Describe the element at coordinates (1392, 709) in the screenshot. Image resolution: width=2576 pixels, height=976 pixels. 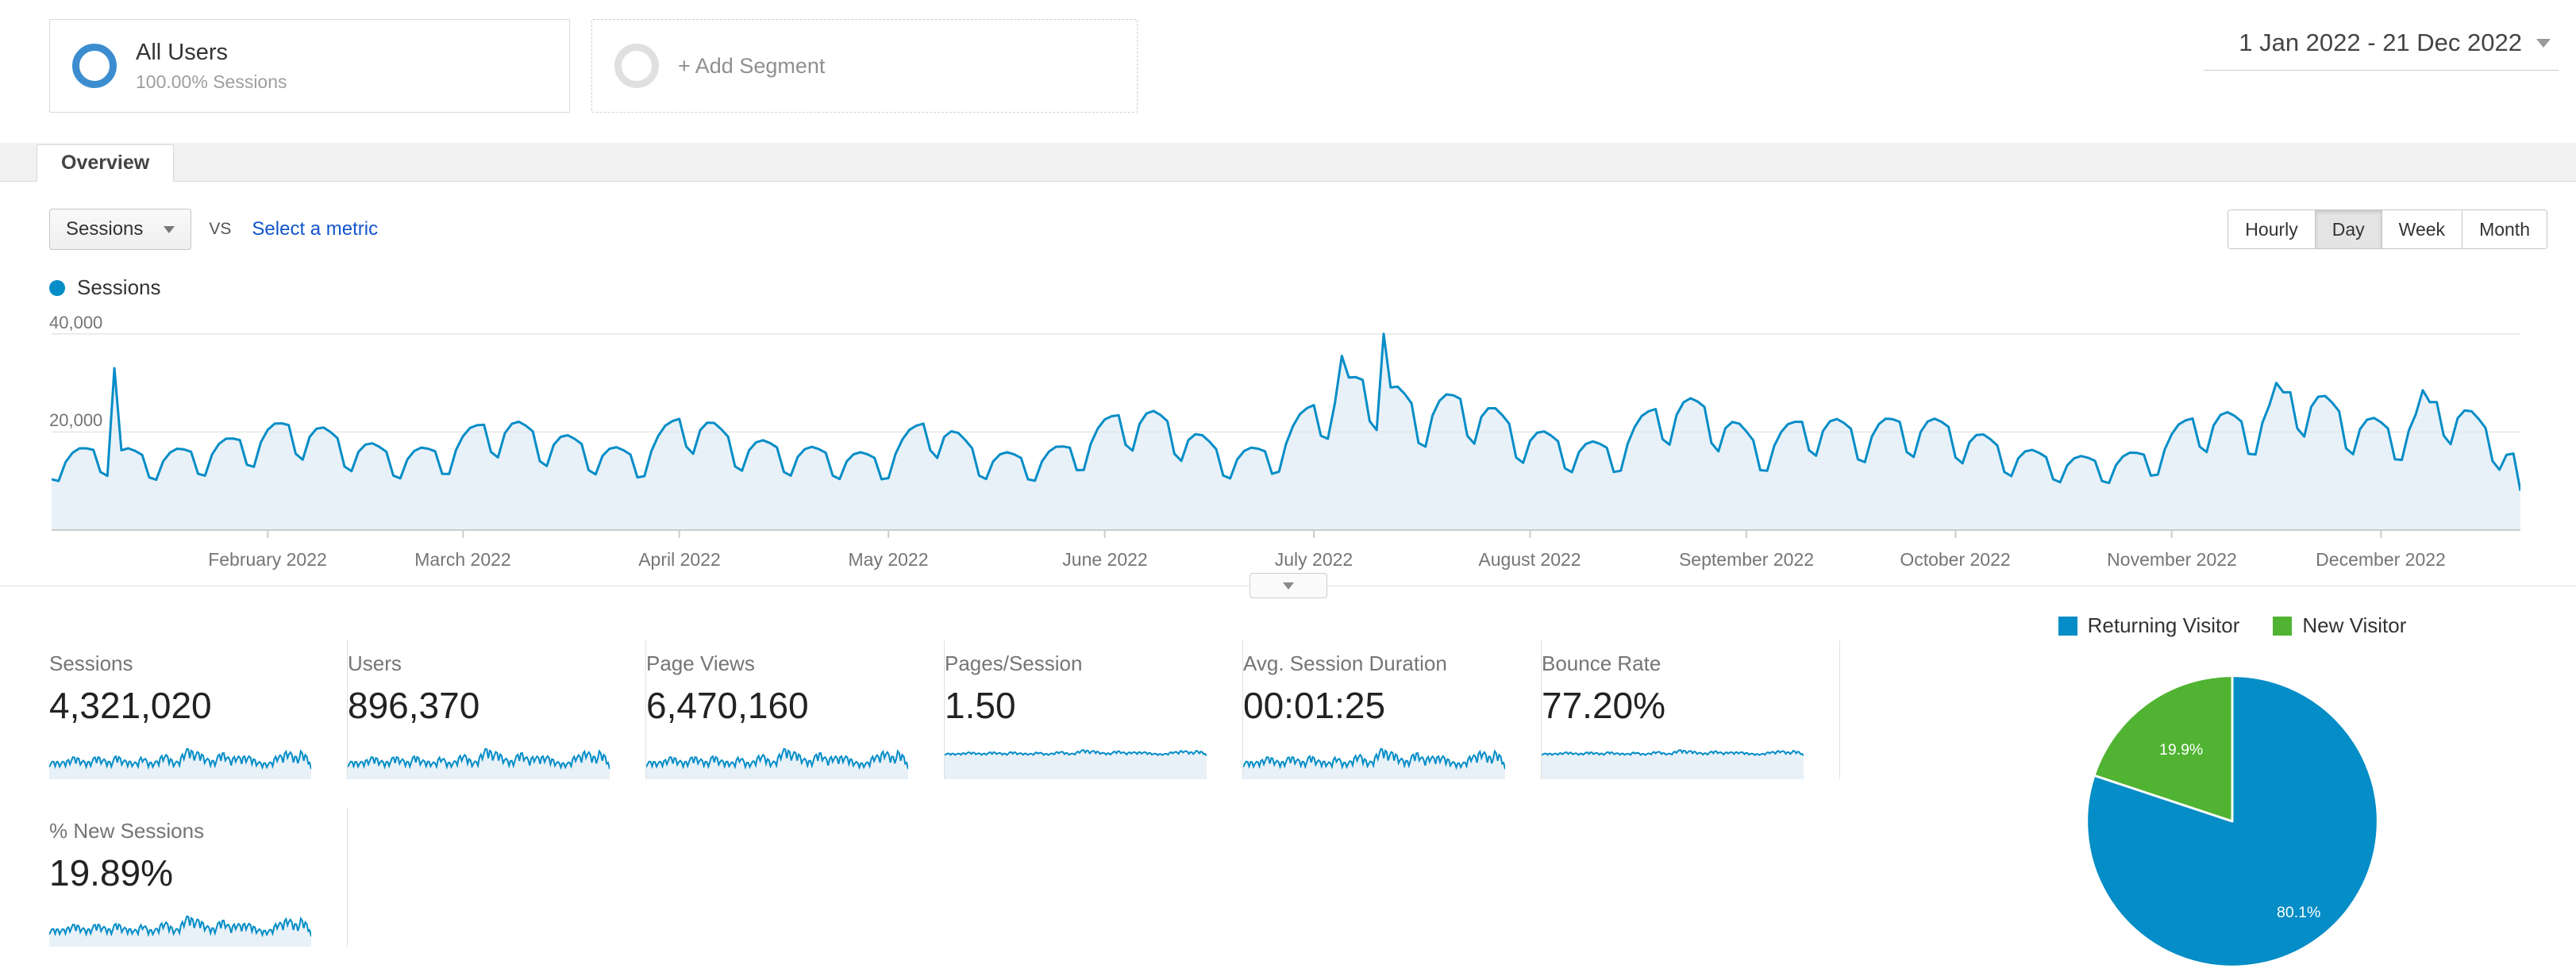
I see `metric-card-avg-session-duration: Avg. Session Duration 00:01:25` at that location.